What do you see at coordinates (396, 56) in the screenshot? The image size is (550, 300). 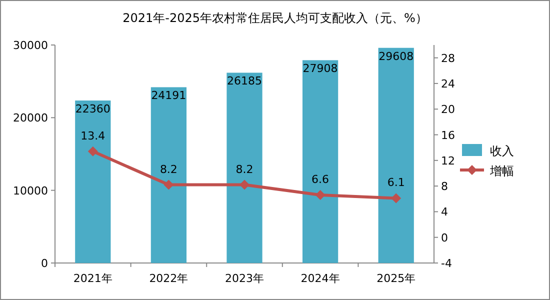 I see `data-label: 29608` at bounding box center [396, 56].